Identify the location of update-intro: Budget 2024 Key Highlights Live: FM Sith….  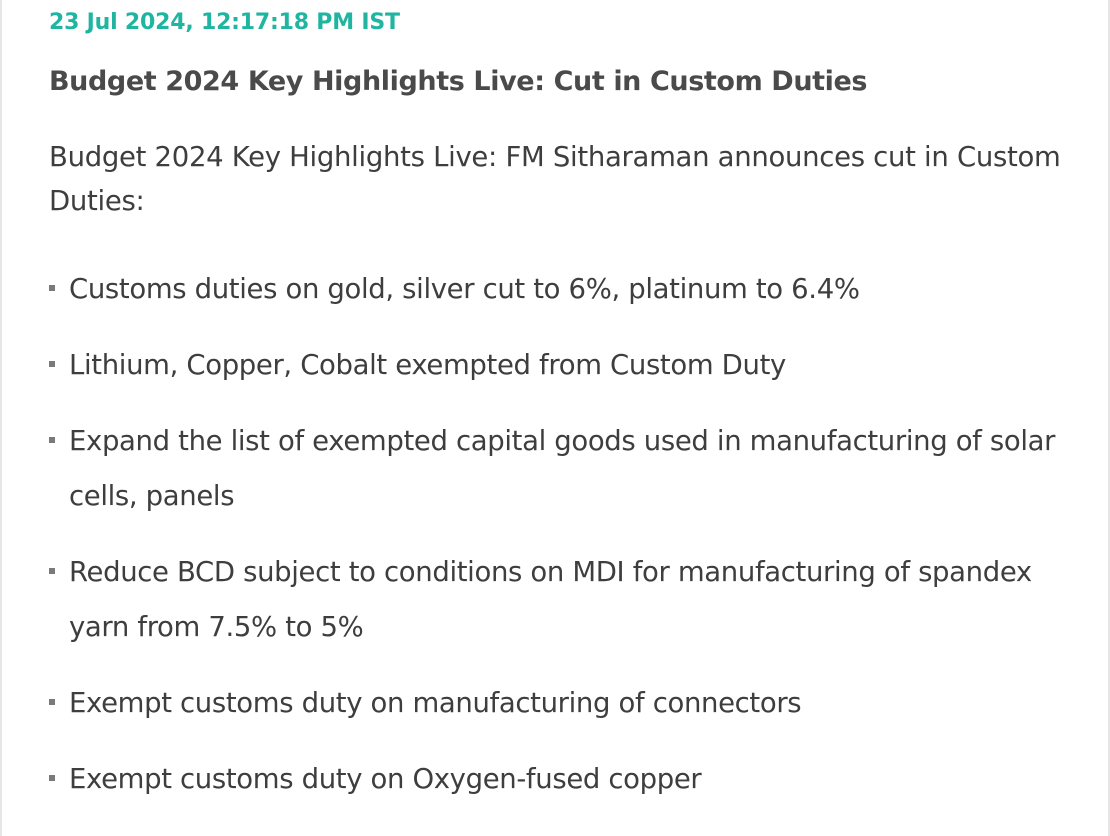
(555, 179).